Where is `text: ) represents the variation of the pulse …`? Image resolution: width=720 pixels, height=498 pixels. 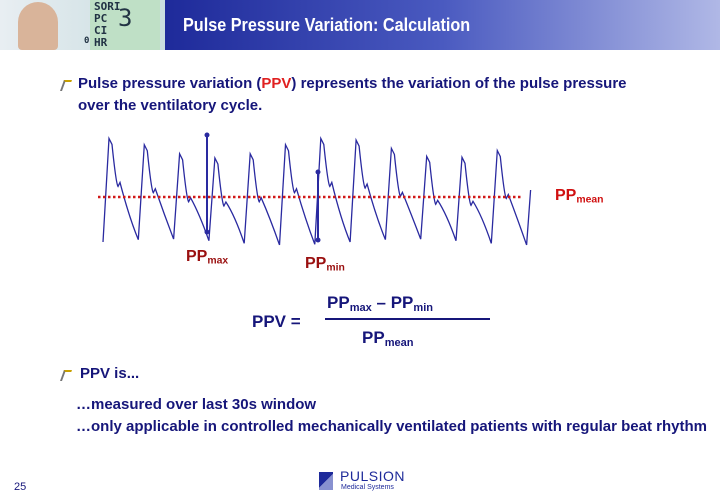
text: ) represents the variation of the pulse … is located at coordinates (459, 83).